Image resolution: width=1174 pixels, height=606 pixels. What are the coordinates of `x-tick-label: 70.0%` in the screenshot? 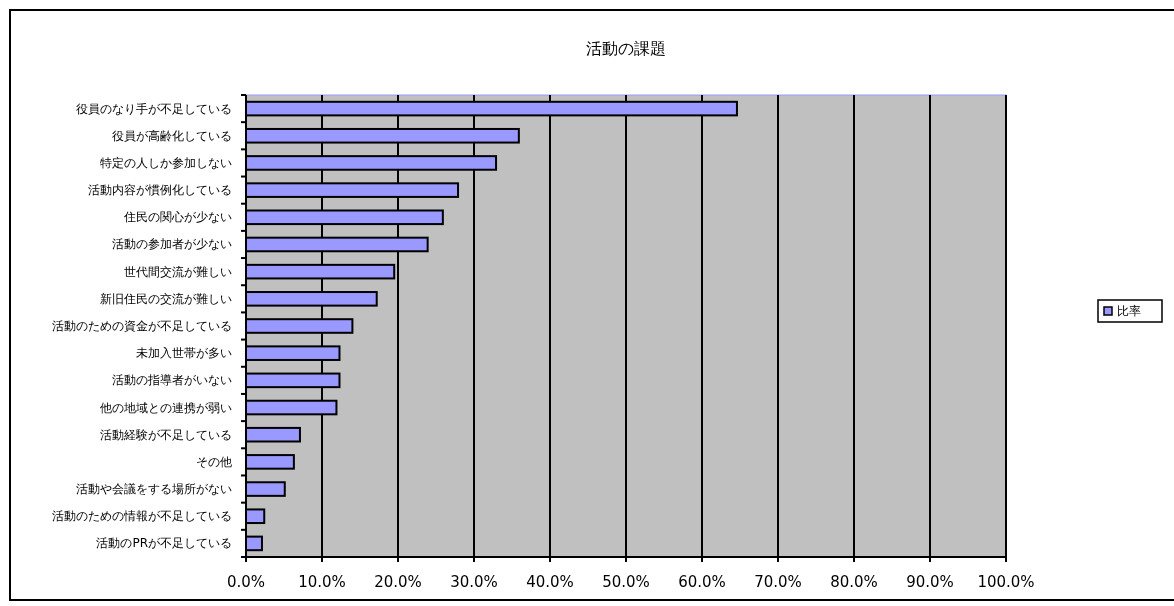 It's located at (778, 582).